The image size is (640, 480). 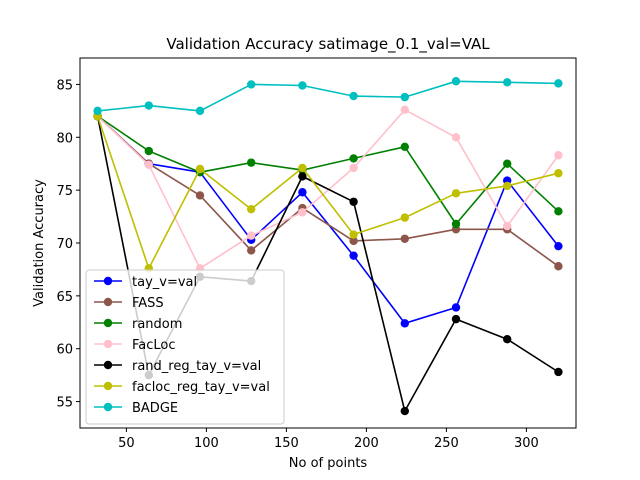 I want to click on legend-label: BADGE, so click(x=155, y=408).